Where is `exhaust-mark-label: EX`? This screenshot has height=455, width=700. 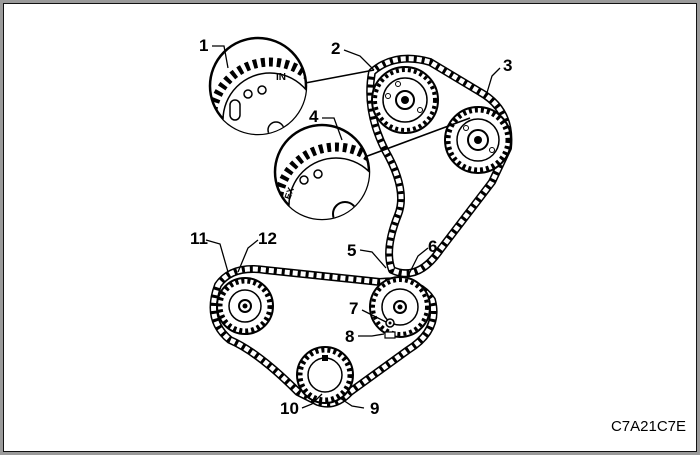
exhaust-mark-label: EX is located at coordinates (289, 193).